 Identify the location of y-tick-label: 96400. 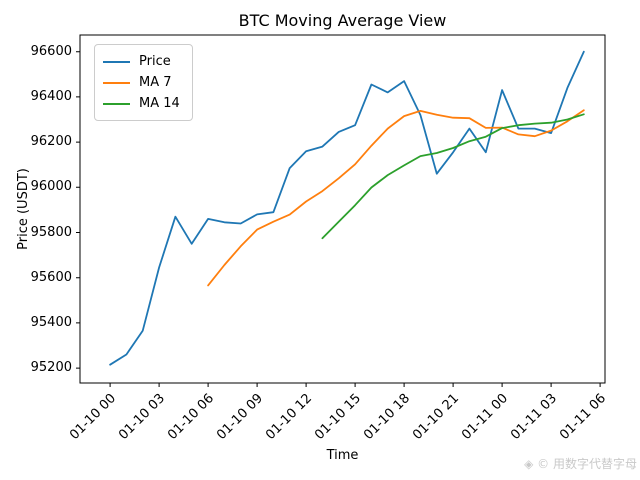
(51, 96).